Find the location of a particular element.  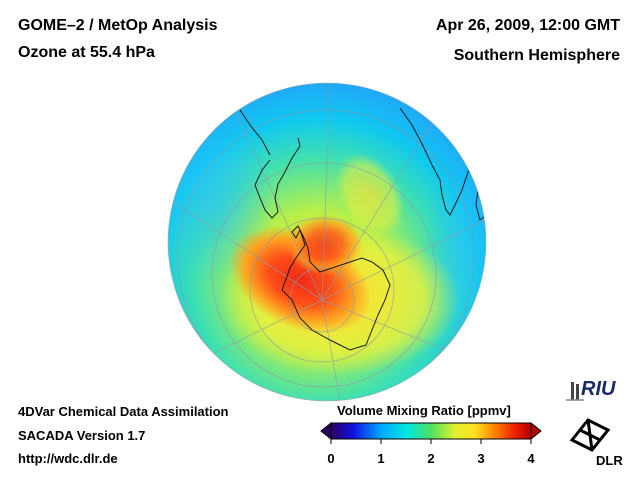

riu-logo-text: RIU is located at coordinates (598, 389).